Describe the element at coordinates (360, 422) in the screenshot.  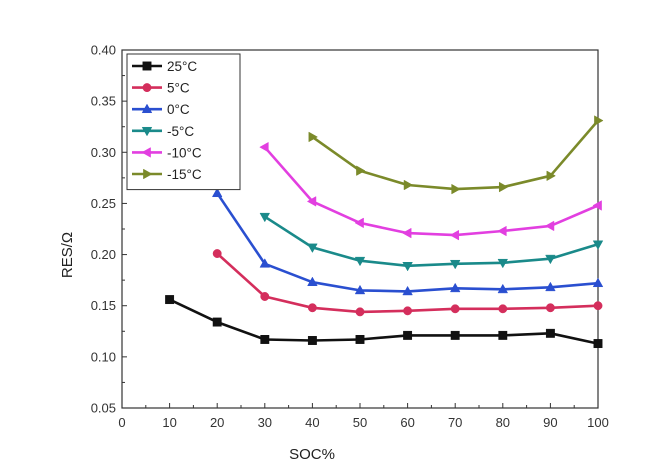
I see `x-tick-label: 50` at that location.